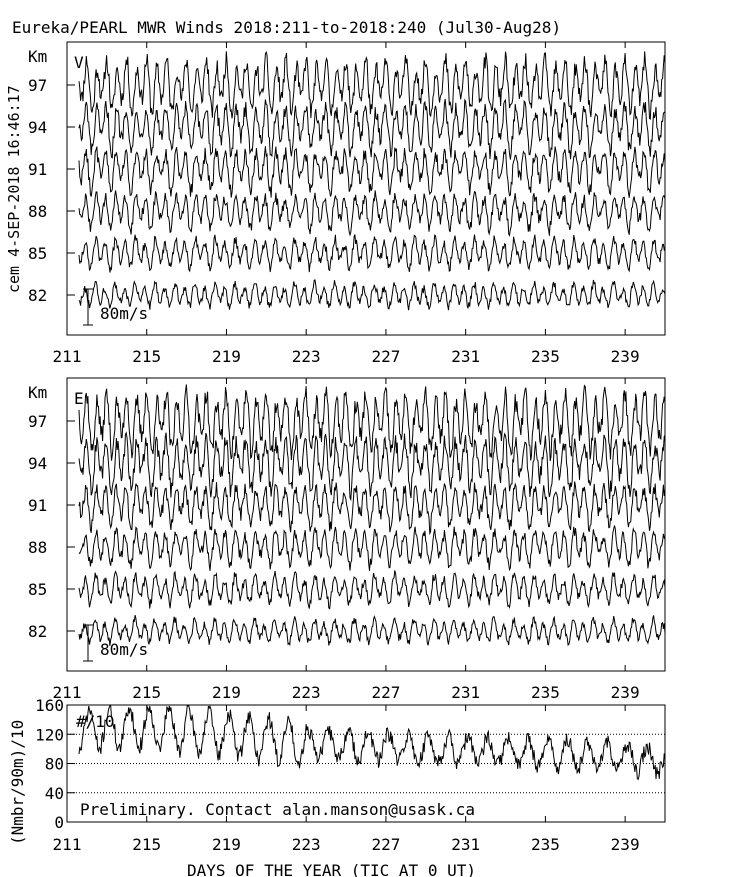 The height and width of the screenshot is (877, 736). I want to click on panel-v-x-tick-label: 211, so click(67, 356).